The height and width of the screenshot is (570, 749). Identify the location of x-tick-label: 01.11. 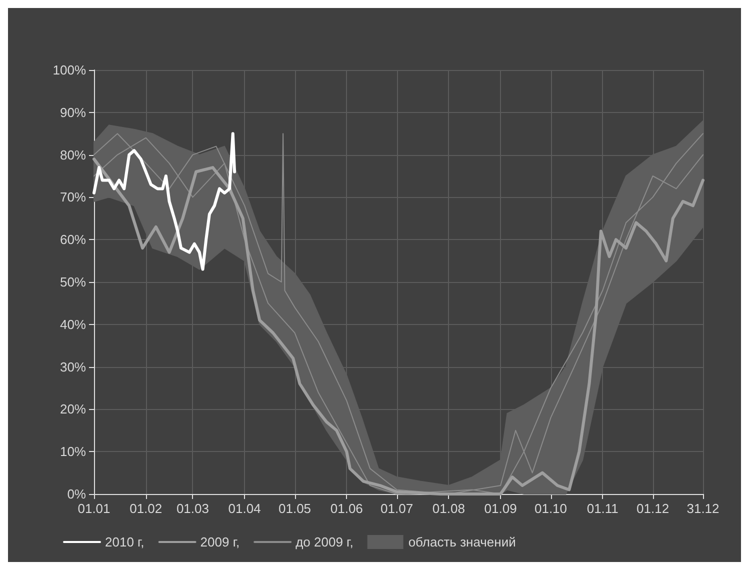
(602, 508).